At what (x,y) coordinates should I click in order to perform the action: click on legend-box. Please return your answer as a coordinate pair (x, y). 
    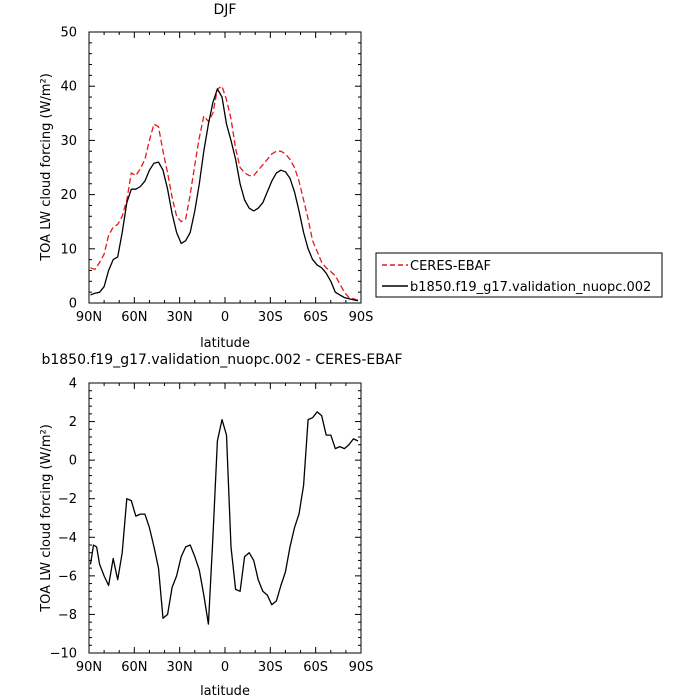
    Looking at the image, I should click on (519, 275).